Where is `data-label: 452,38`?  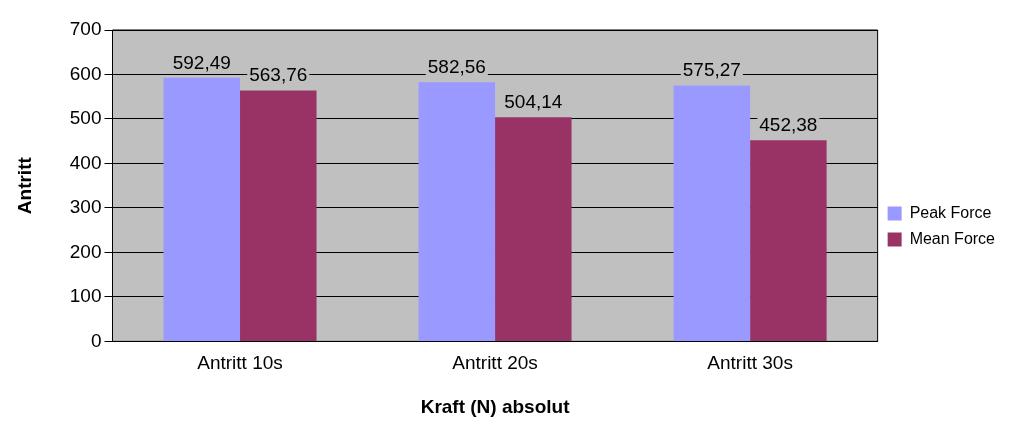
data-label: 452,38 is located at coordinates (788, 124).